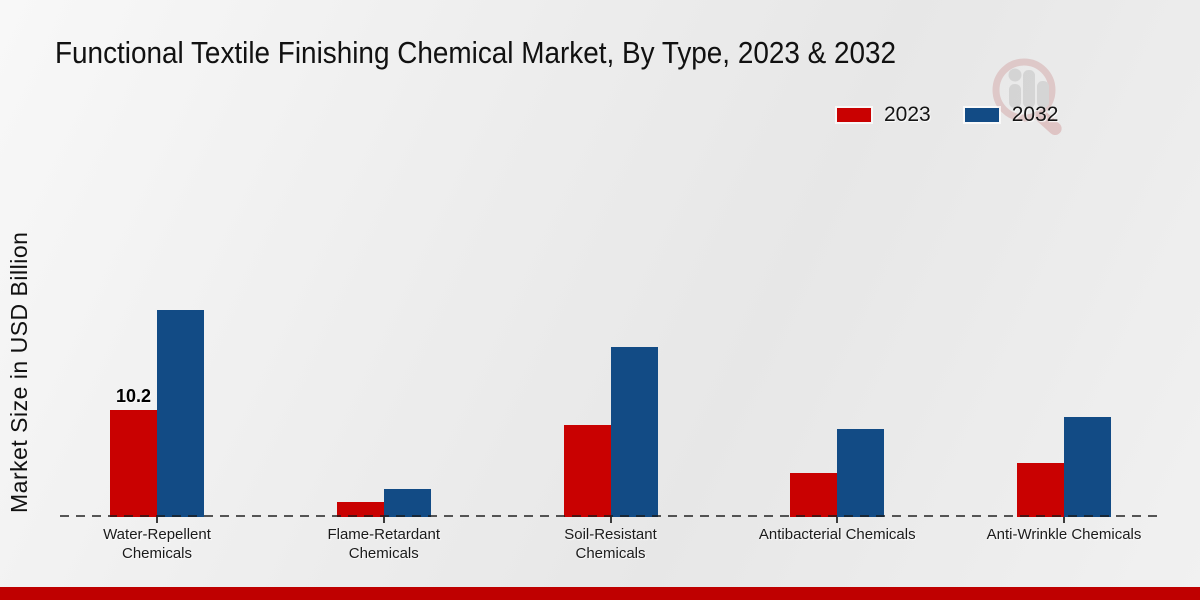 The height and width of the screenshot is (600, 1200). I want to click on bar-2032-soil-resistant-chemicals, so click(634, 432).